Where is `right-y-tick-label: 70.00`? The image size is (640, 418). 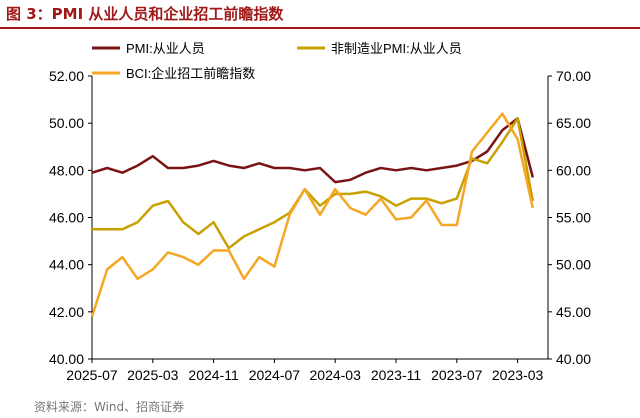 right-y-tick-label: 70.00 is located at coordinates (573, 76).